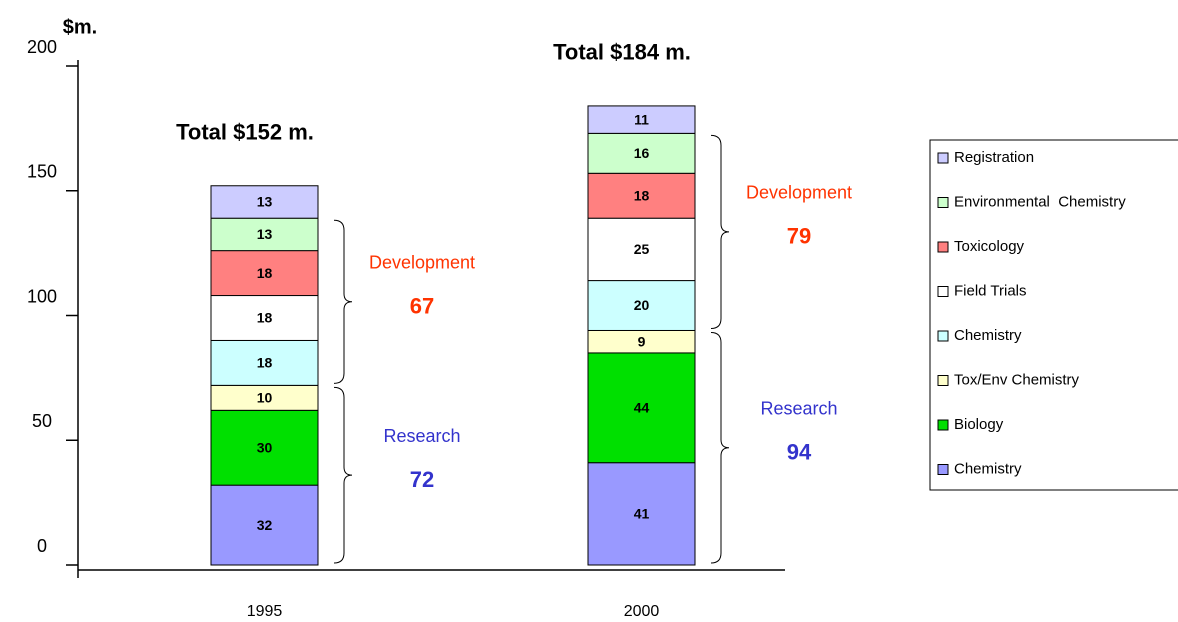 The image size is (1178, 622). I want to click on segment-label: 16, so click(642, 153).